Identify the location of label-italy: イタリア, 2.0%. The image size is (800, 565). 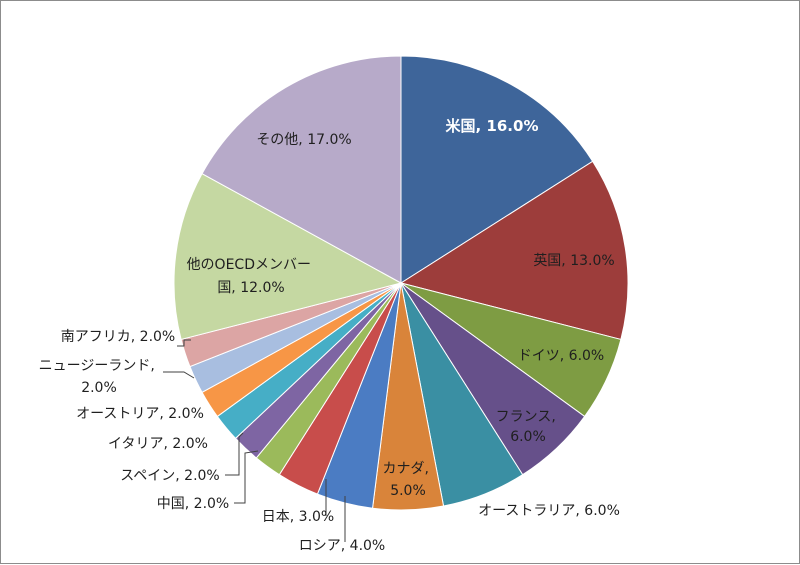
(158, 444).